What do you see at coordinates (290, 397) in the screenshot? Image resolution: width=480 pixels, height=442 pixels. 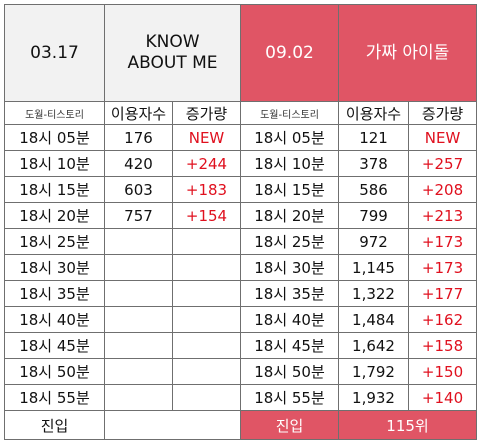 I see `right-time-cell: 18시 55분` at bounding box center [290, 397].